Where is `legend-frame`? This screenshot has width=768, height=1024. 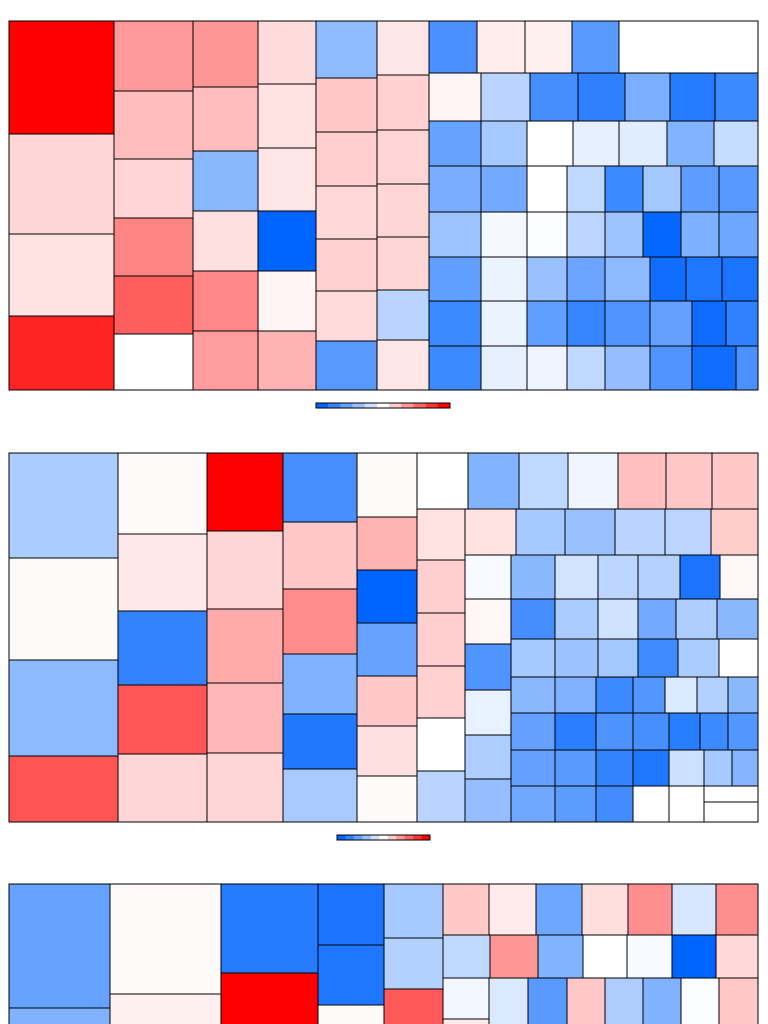 legend-frame is located at coordinates (383, 837).